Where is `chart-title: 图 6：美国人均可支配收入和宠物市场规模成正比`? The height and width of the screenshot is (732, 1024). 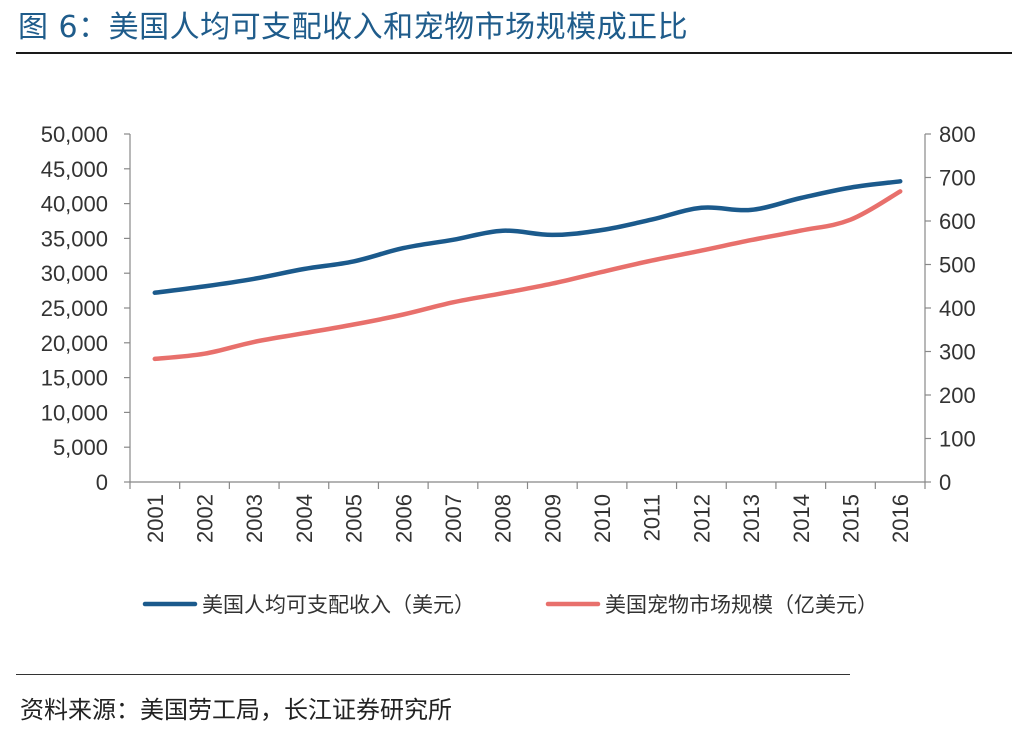
chart-title: 图 6：美国人均可支配收入和宠物市场规模成正比 is located at coordinates (353, 27).